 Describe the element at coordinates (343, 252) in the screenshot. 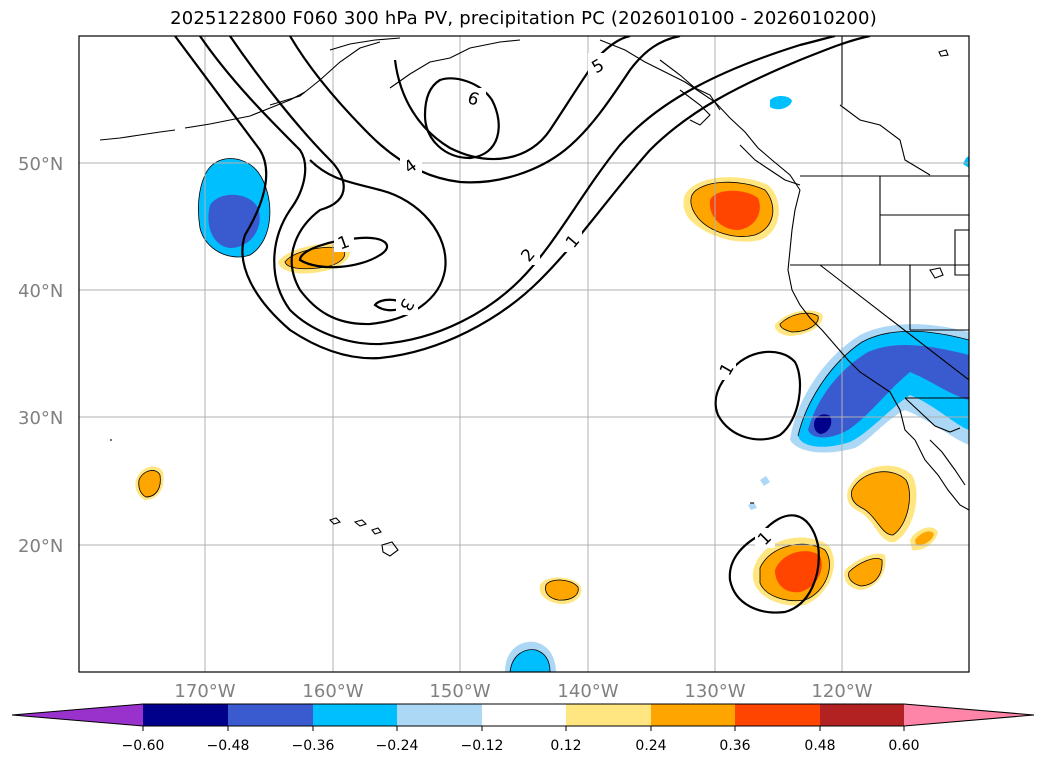

I see `pv-contour-1-central` at that location.